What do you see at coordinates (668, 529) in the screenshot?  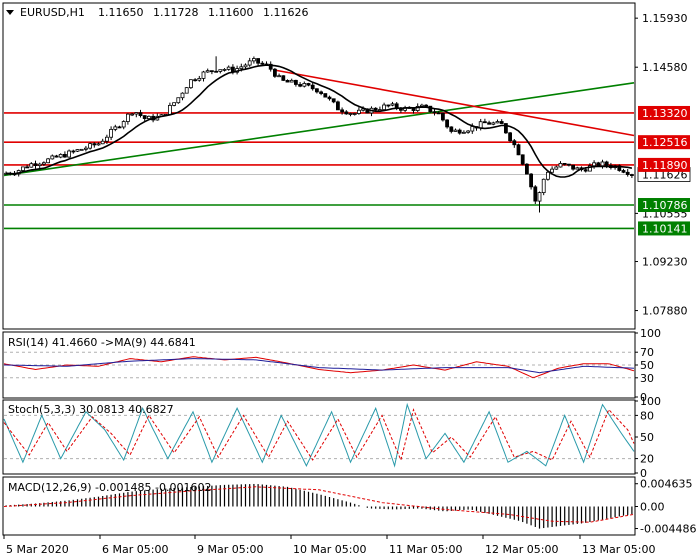 I see `macd-tick-label: -0.004486` at bounding box center [668, 529].